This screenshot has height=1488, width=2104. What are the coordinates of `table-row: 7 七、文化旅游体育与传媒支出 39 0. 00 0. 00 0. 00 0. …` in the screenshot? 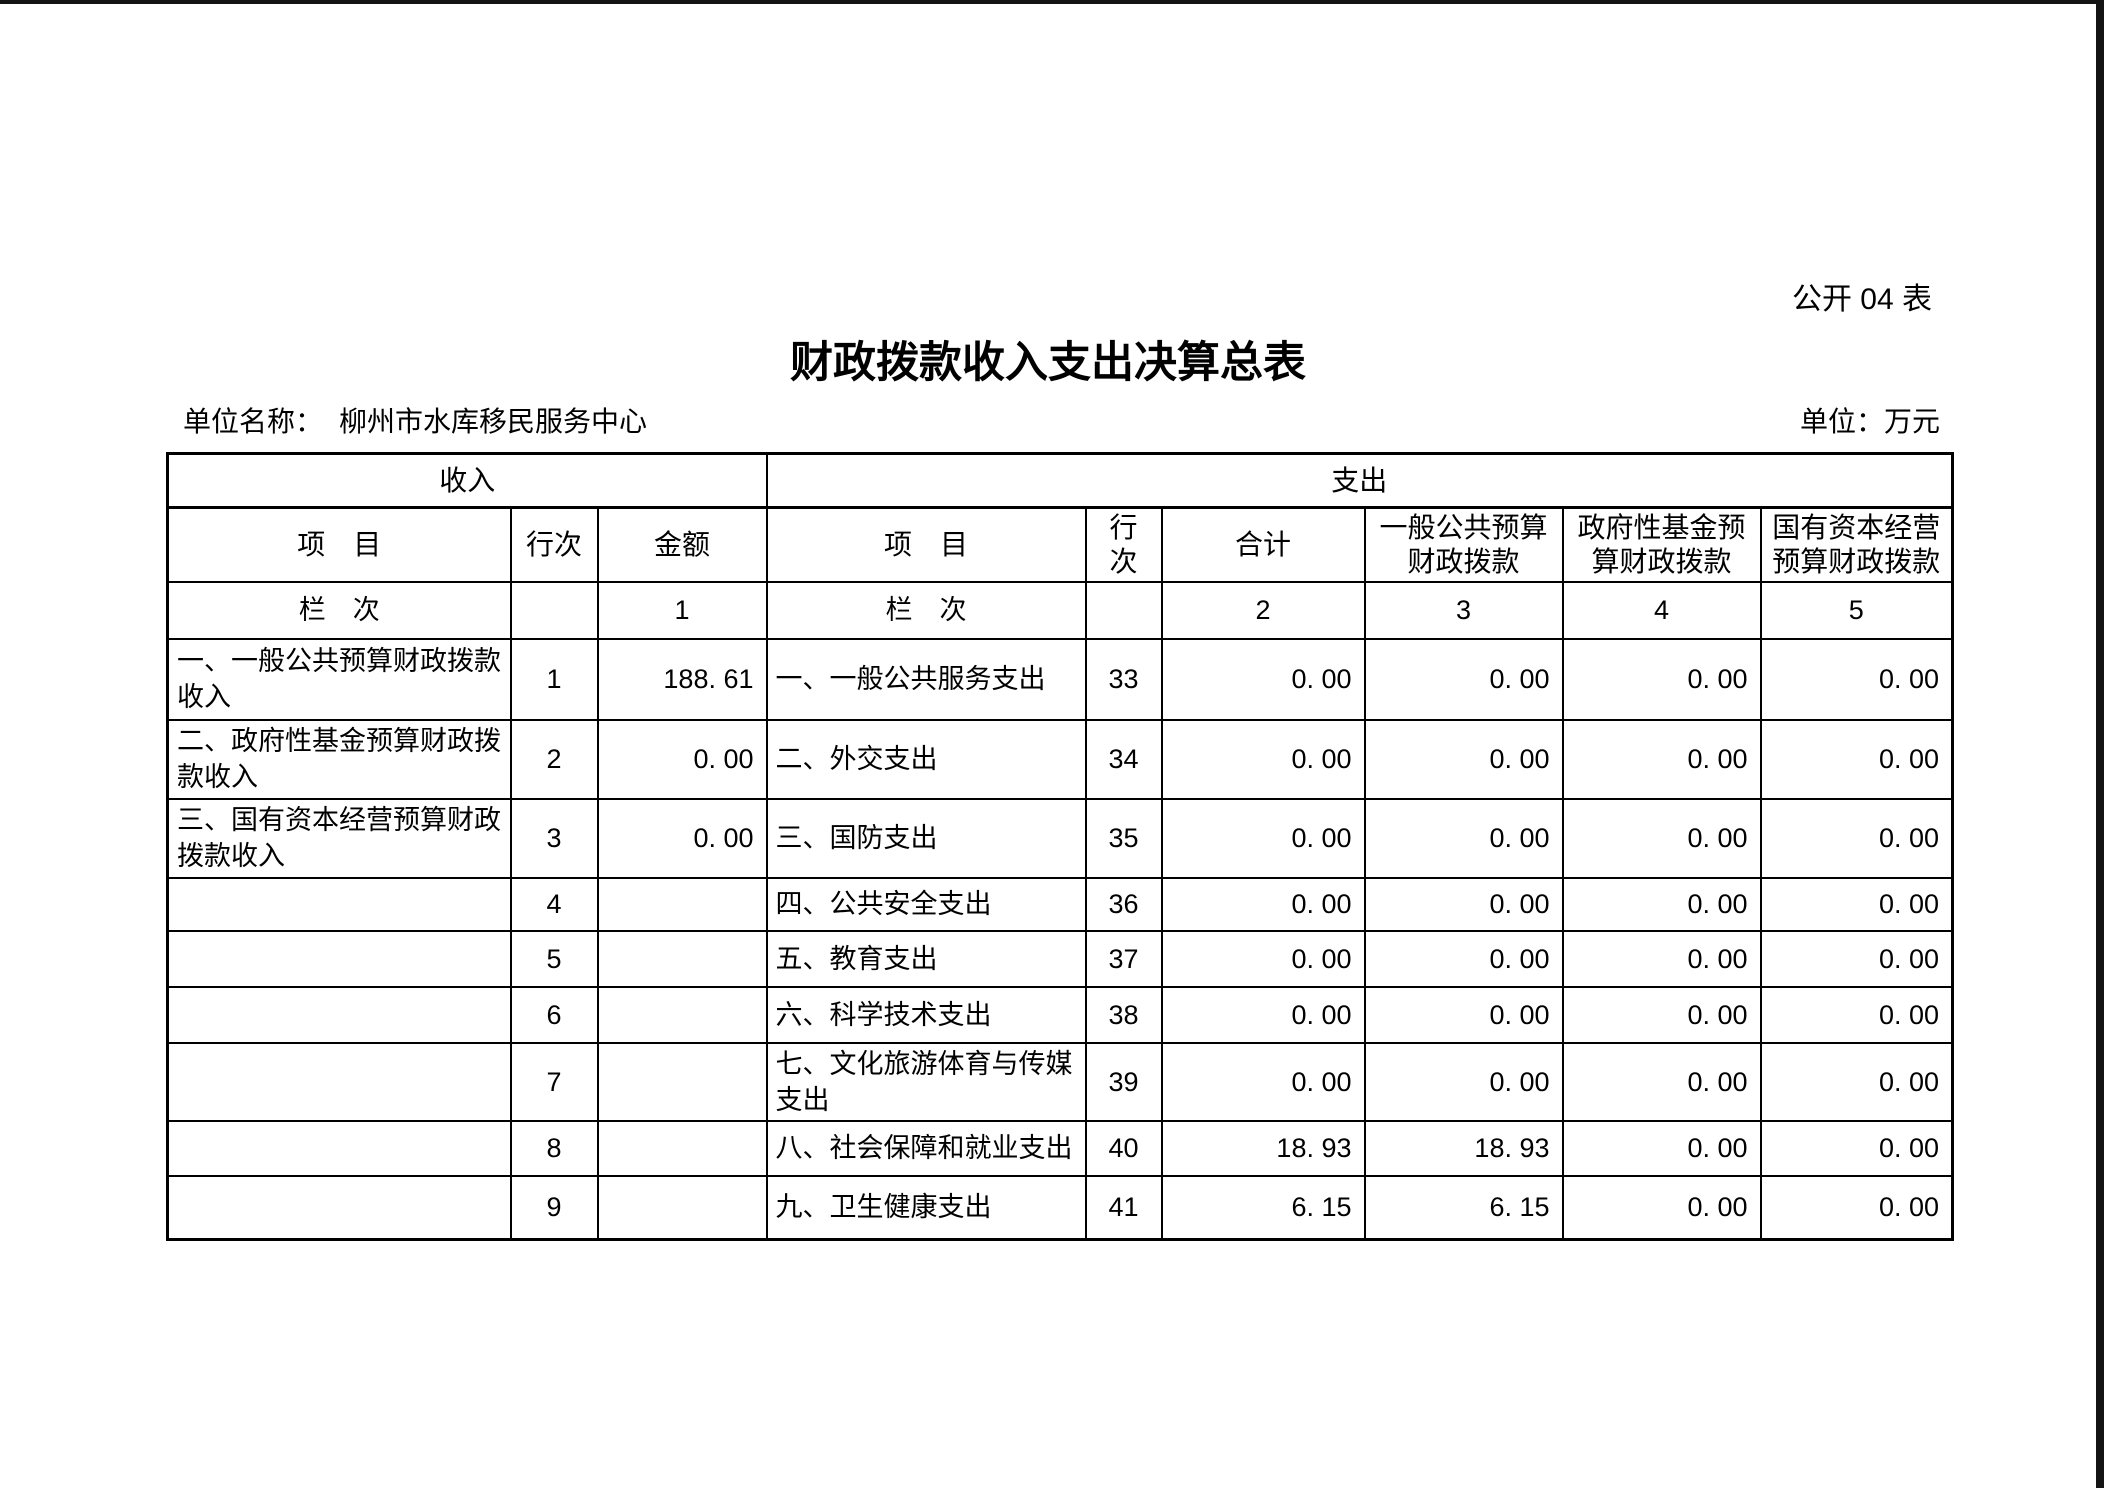 It's located at (1060, 1081).